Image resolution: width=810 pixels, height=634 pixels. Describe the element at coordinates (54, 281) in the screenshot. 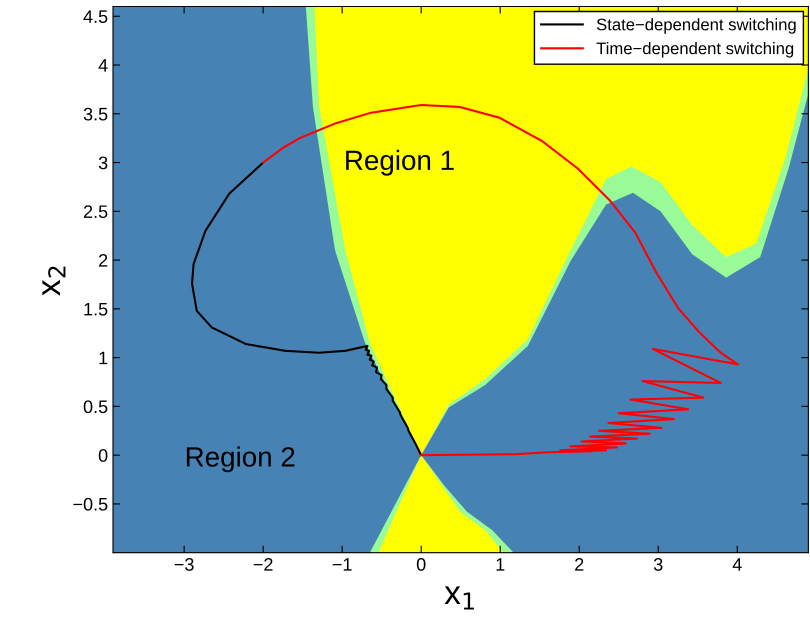

I see `y-axis-title: x$_{2}$` at that location.